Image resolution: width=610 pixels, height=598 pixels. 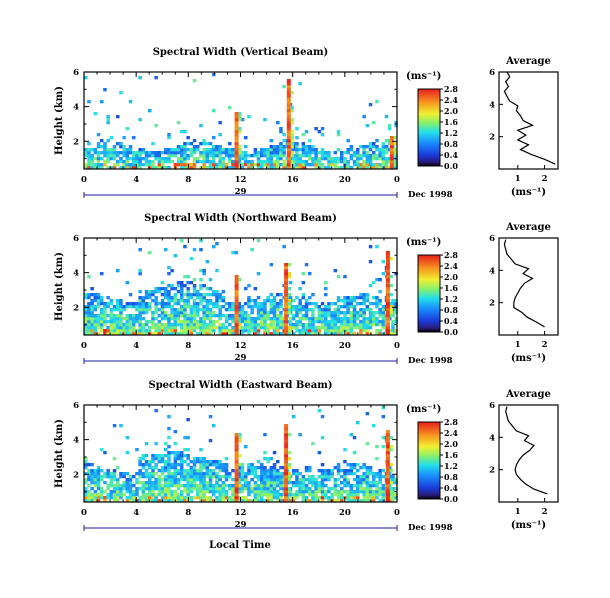 I want to click on y-tick-label: 6, so click(x=76, y=239).